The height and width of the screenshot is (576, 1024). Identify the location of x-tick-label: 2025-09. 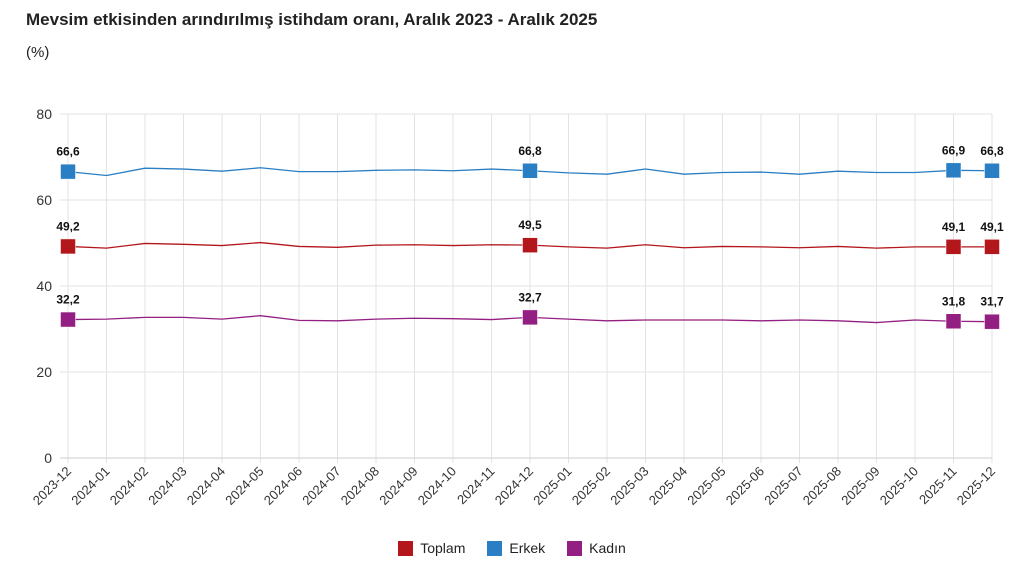
(860, 486).